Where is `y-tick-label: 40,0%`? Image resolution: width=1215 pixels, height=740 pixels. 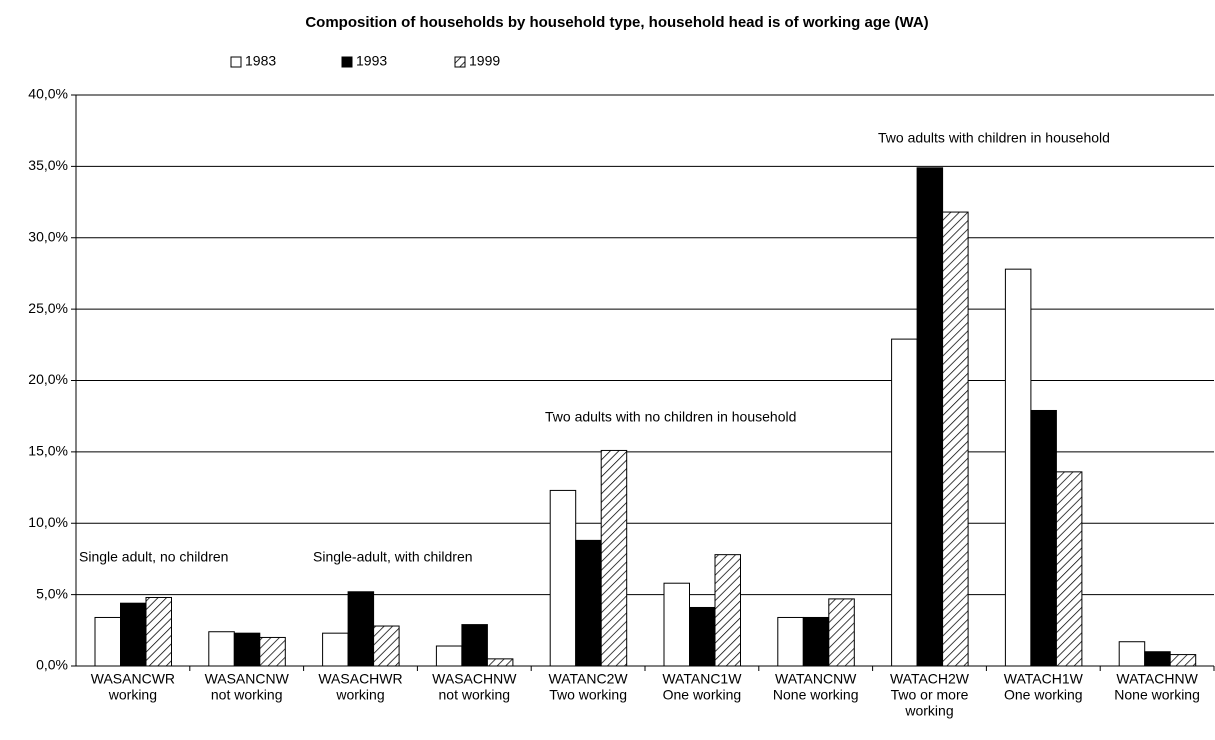
y-tick-label: 40,0% is located at coordinates (48, 94).